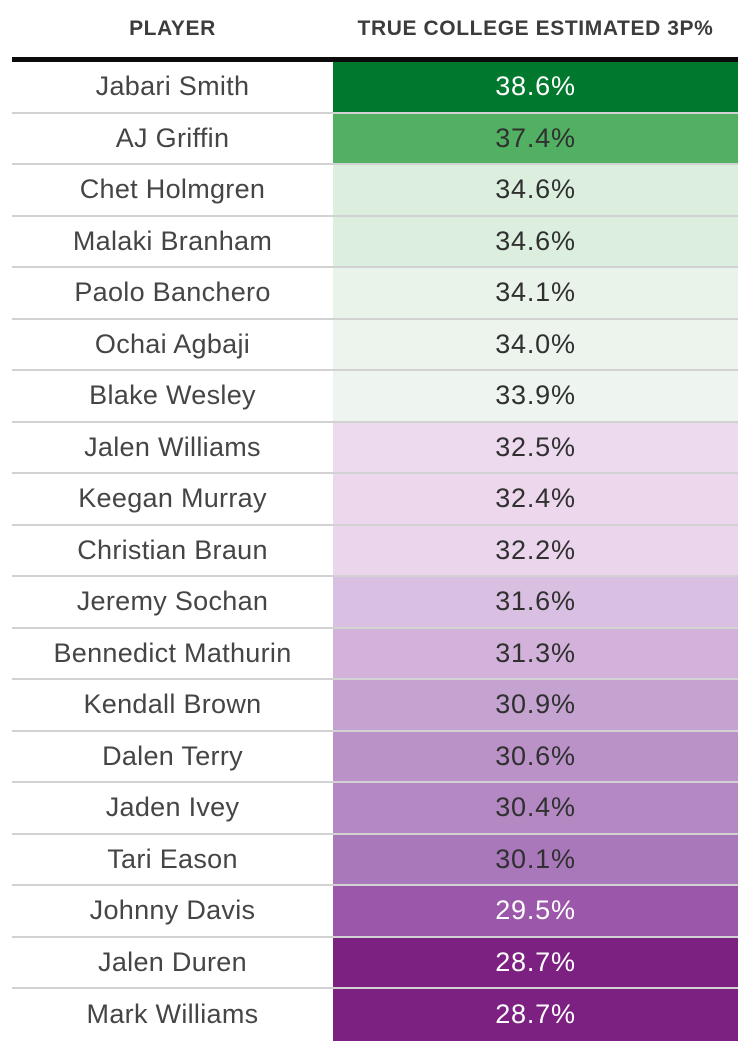 The image size is (750, 1060). I want to click on value-cell: 31.3%, so click(535, 654).